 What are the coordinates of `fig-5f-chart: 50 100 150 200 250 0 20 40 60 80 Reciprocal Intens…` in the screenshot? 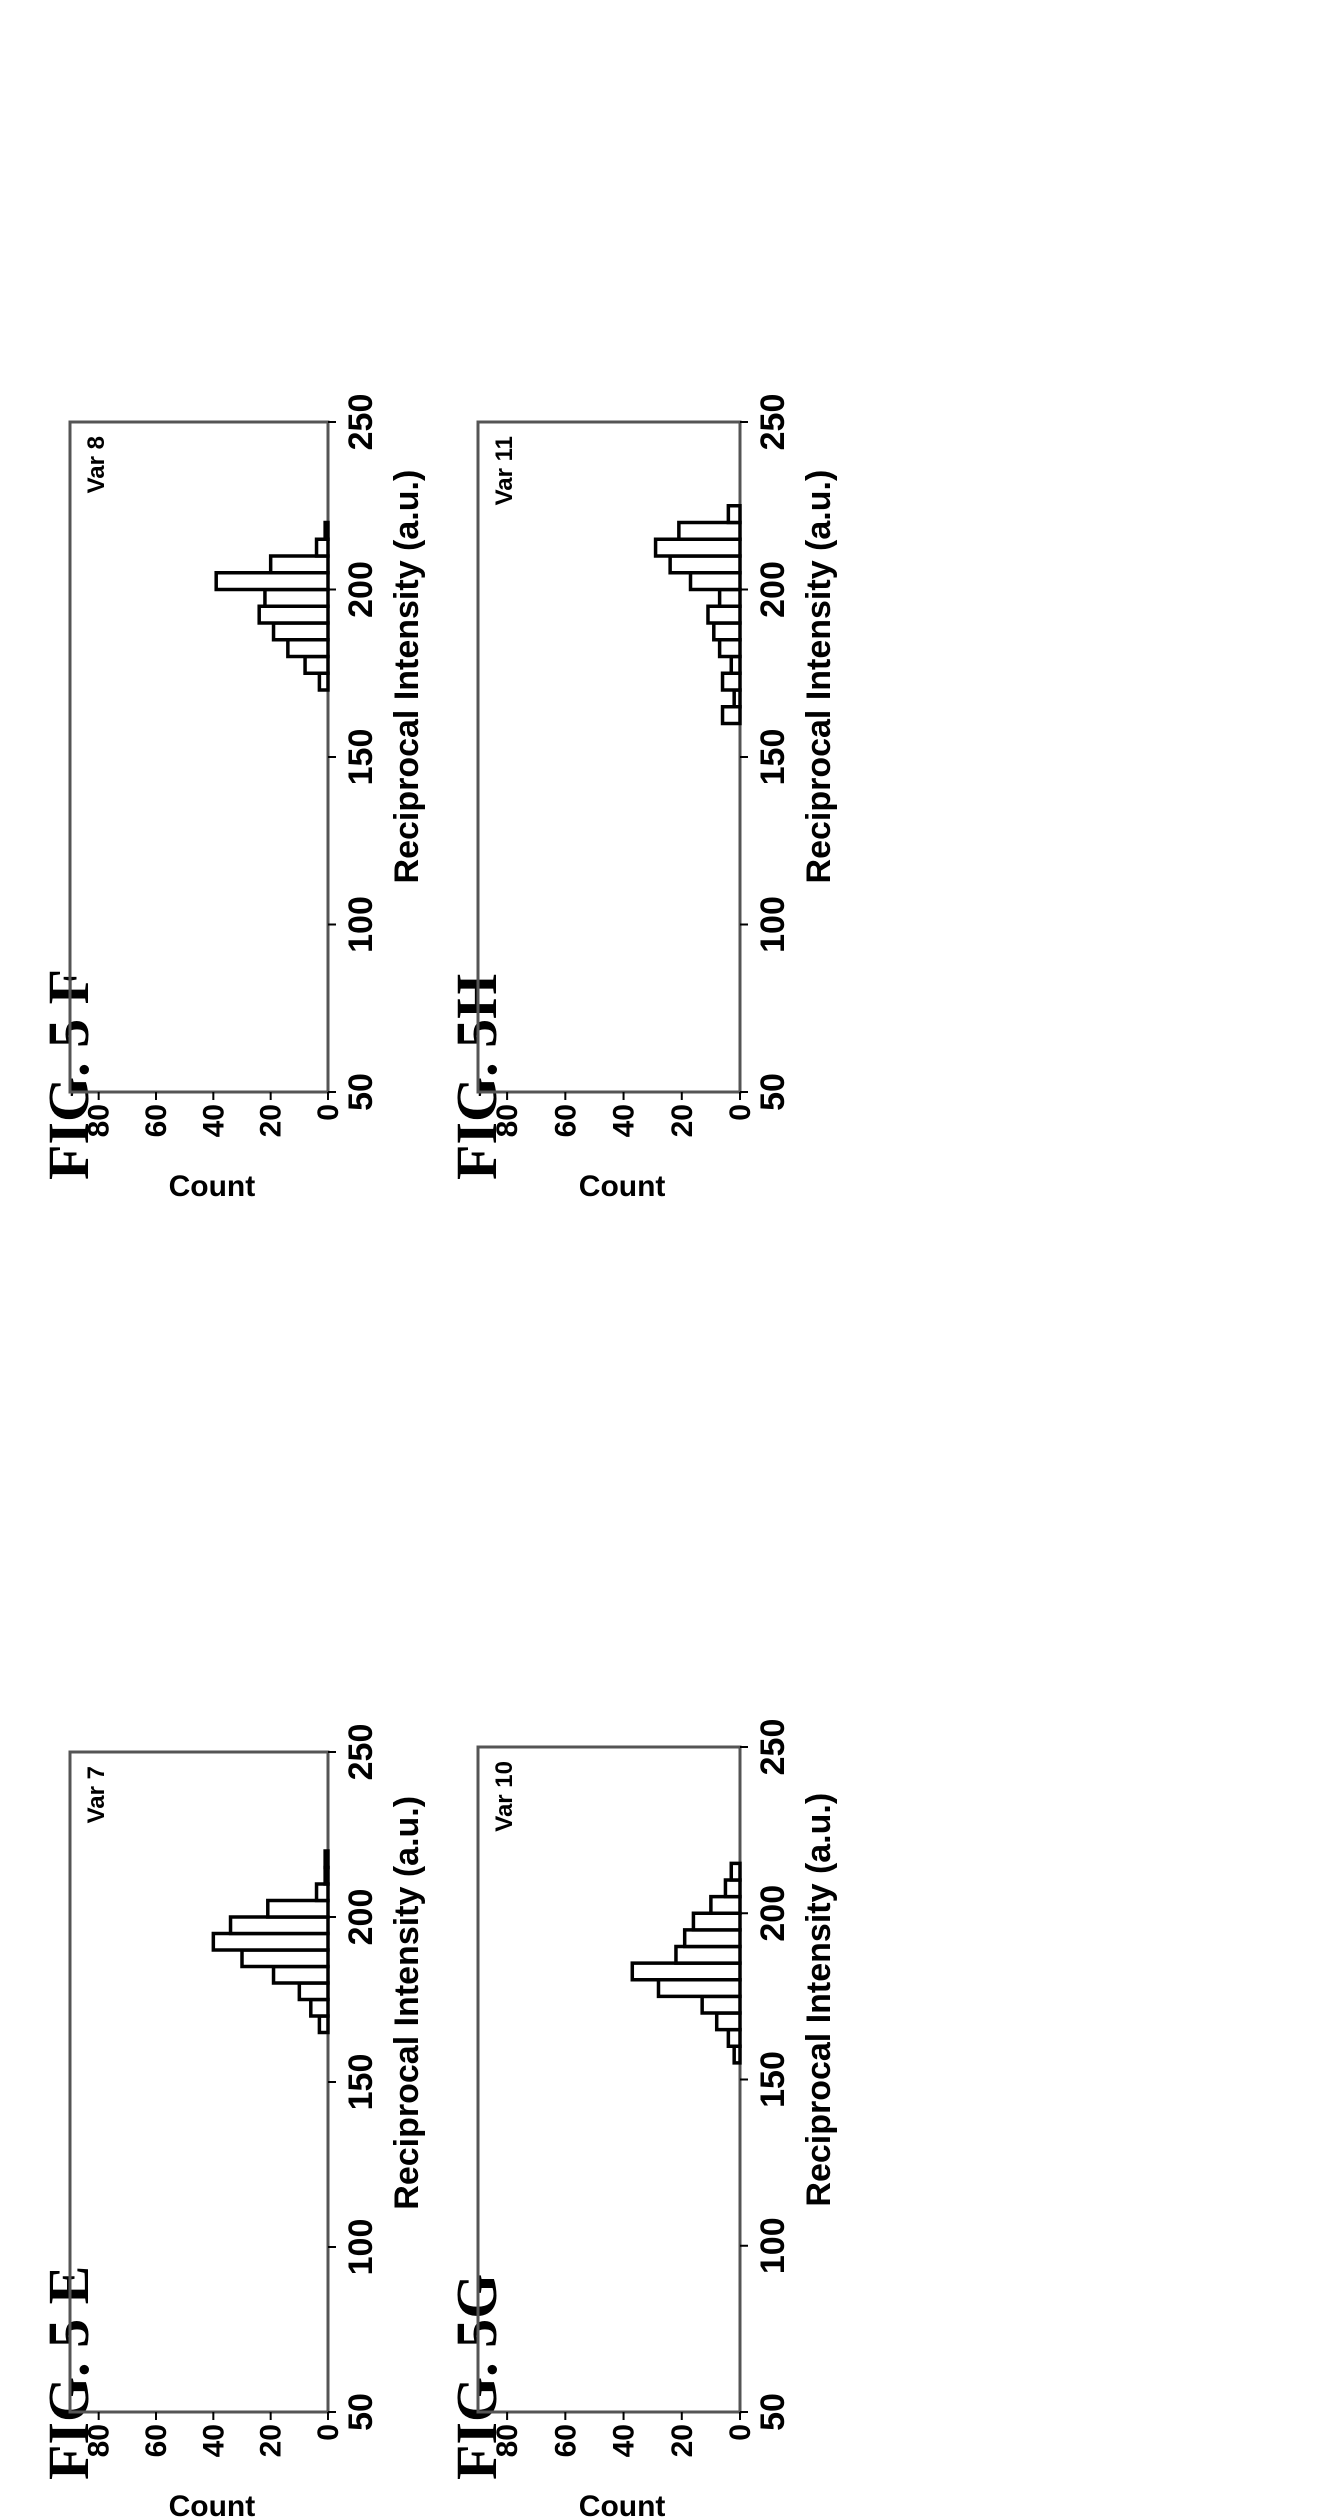 It's located at (247, 798).